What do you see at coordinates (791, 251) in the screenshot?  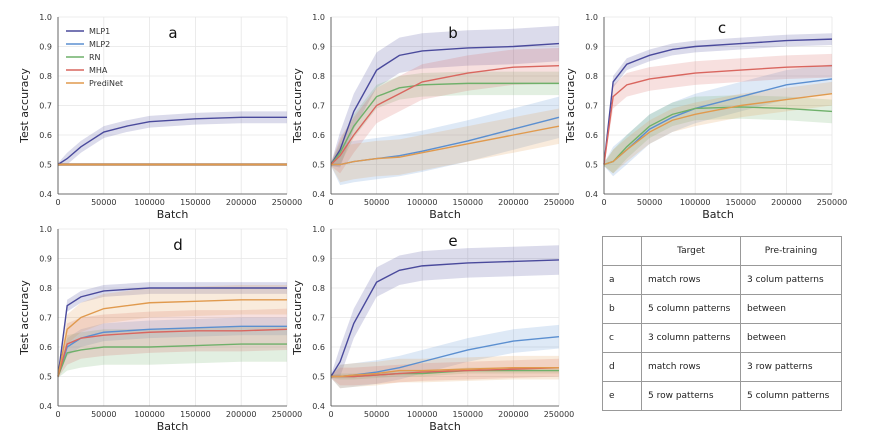 I see `table-header-pretraining: Pre-training` at bounding box center [791, 251].